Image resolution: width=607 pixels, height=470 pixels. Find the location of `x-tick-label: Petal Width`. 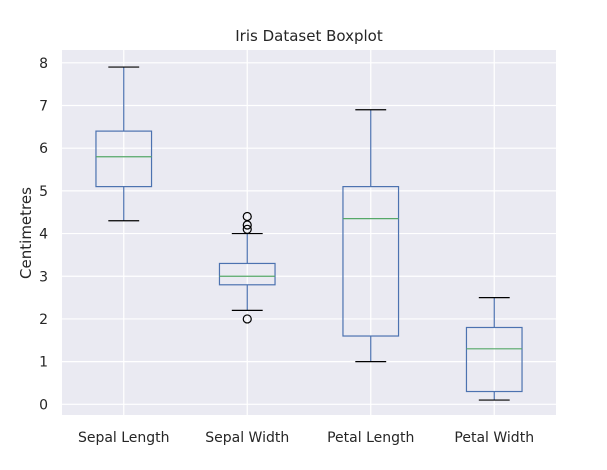

x-tick-label: Petal Width is located at coordinates (494, 438).